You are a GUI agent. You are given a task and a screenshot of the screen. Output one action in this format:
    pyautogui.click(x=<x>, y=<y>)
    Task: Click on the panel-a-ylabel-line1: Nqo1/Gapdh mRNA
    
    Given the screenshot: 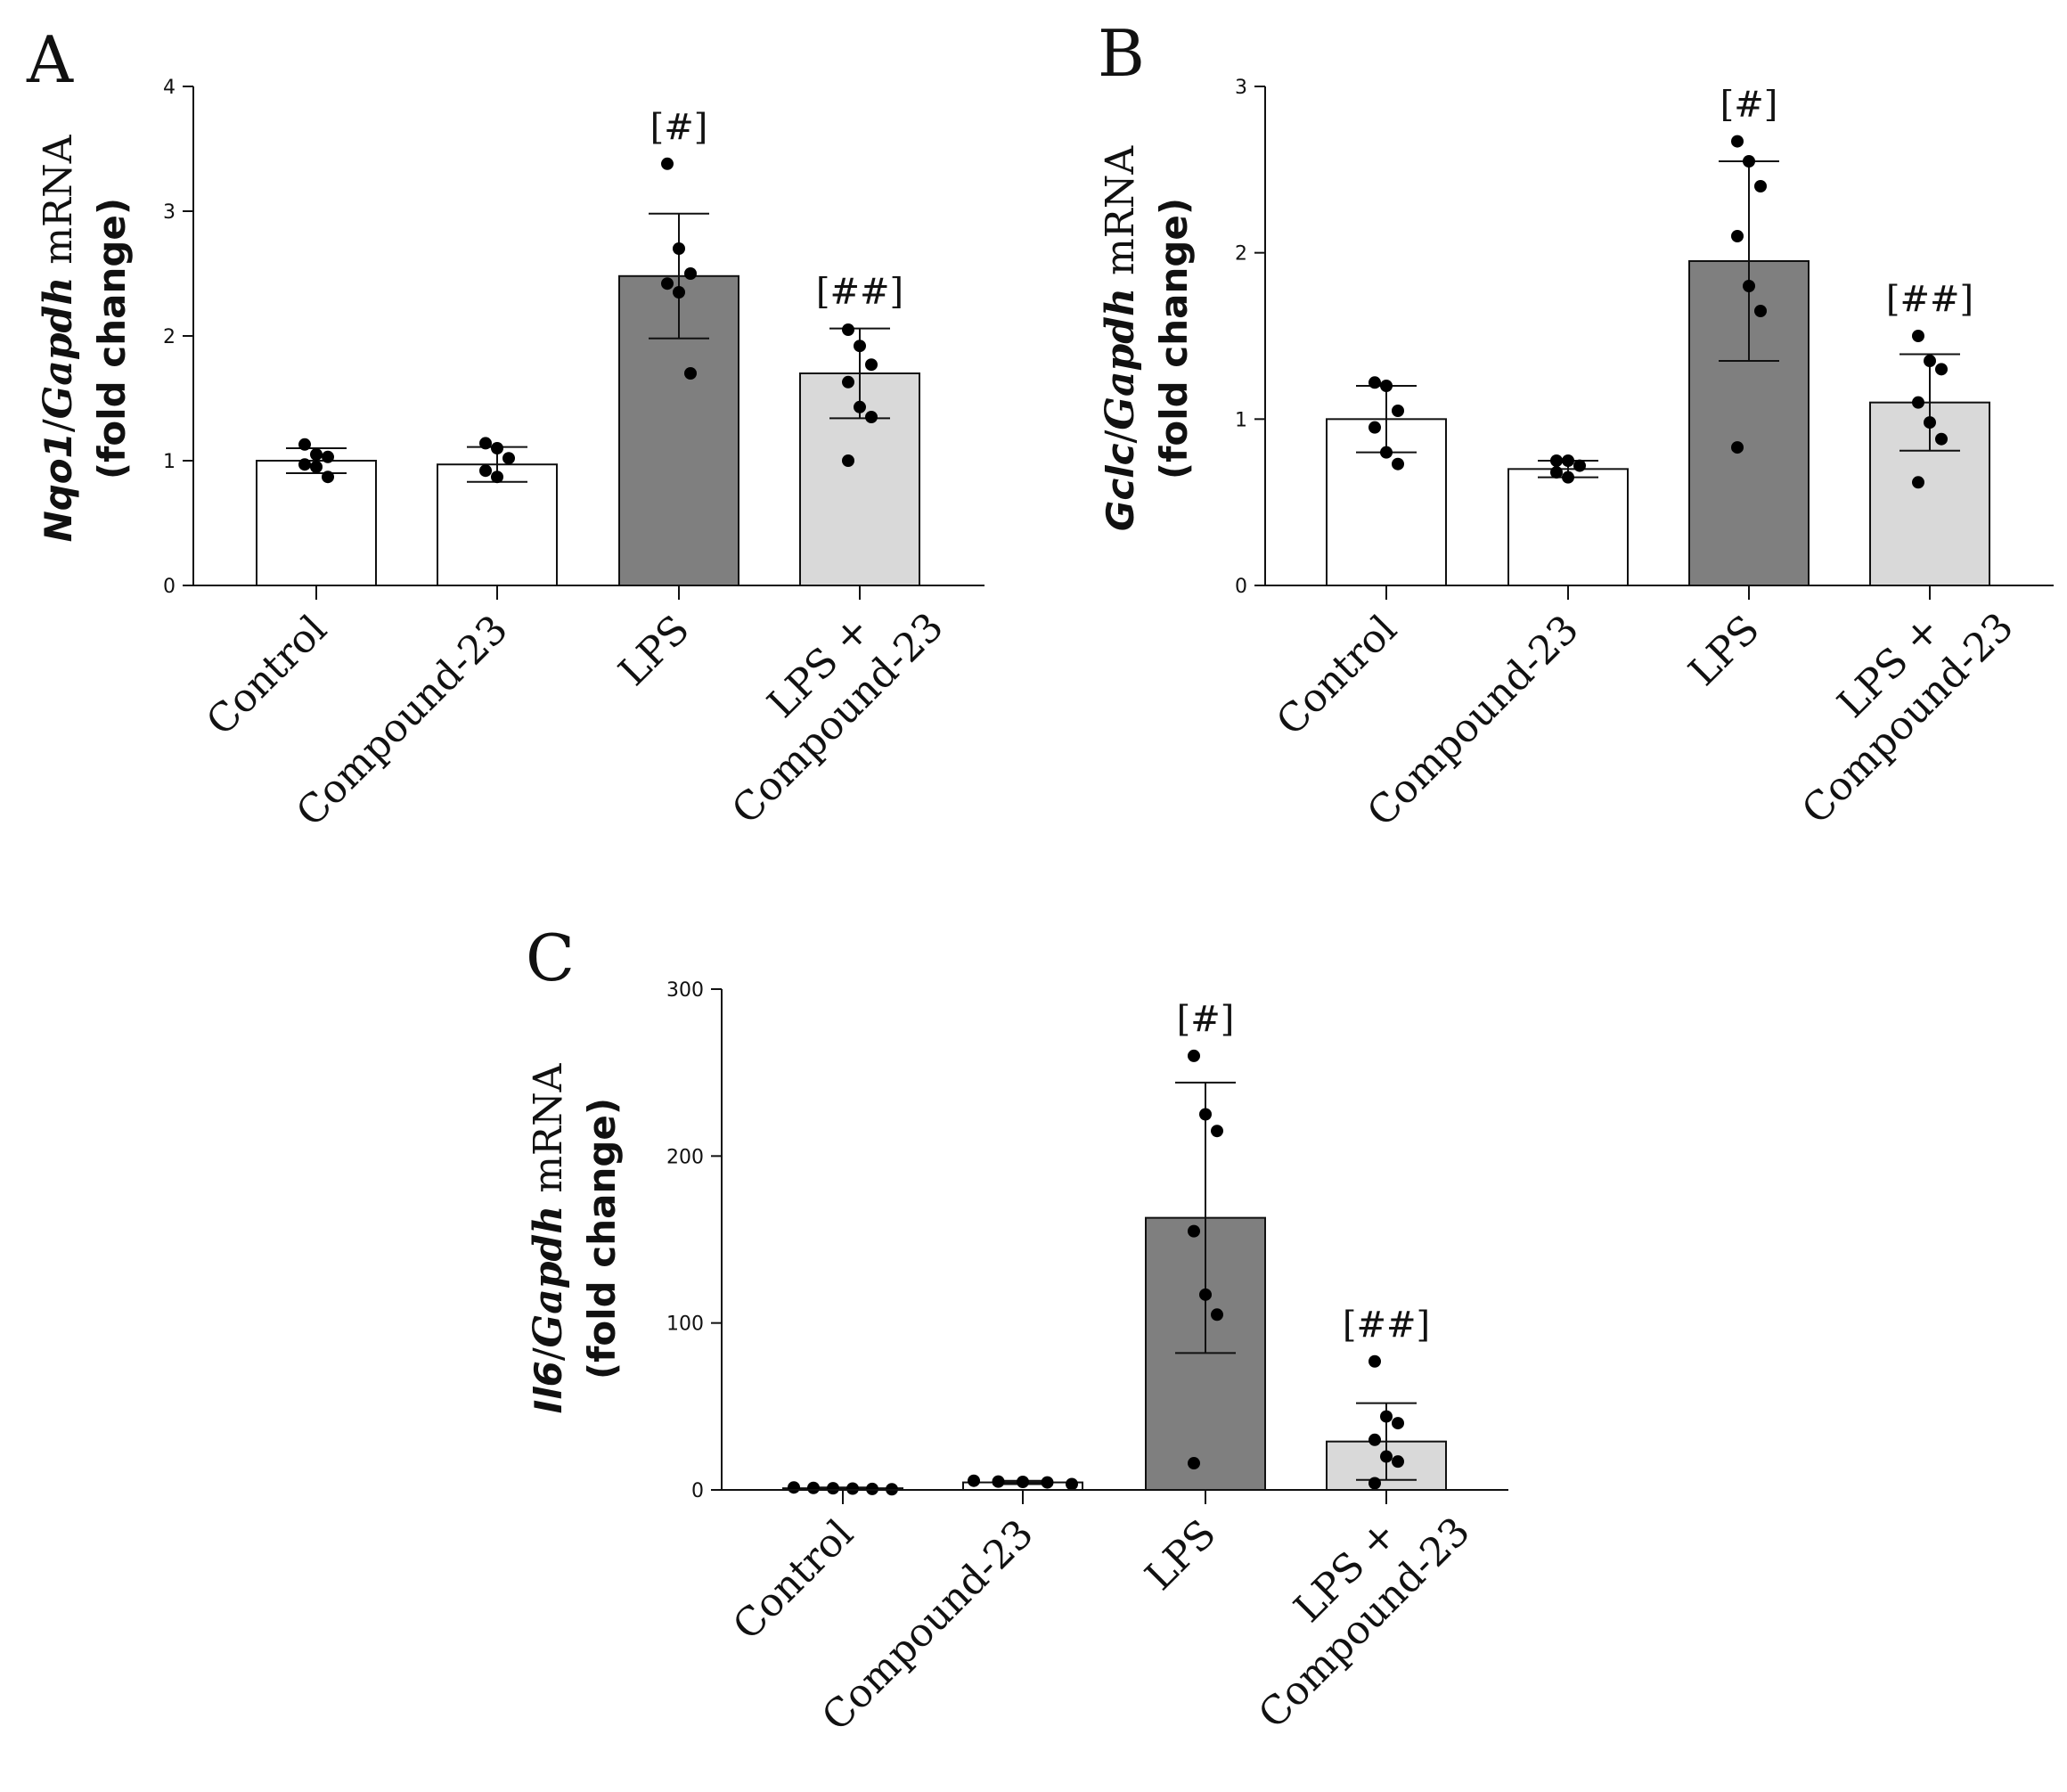 What is the action you would take?
    pyautogui.click(x=58, y=338)
    